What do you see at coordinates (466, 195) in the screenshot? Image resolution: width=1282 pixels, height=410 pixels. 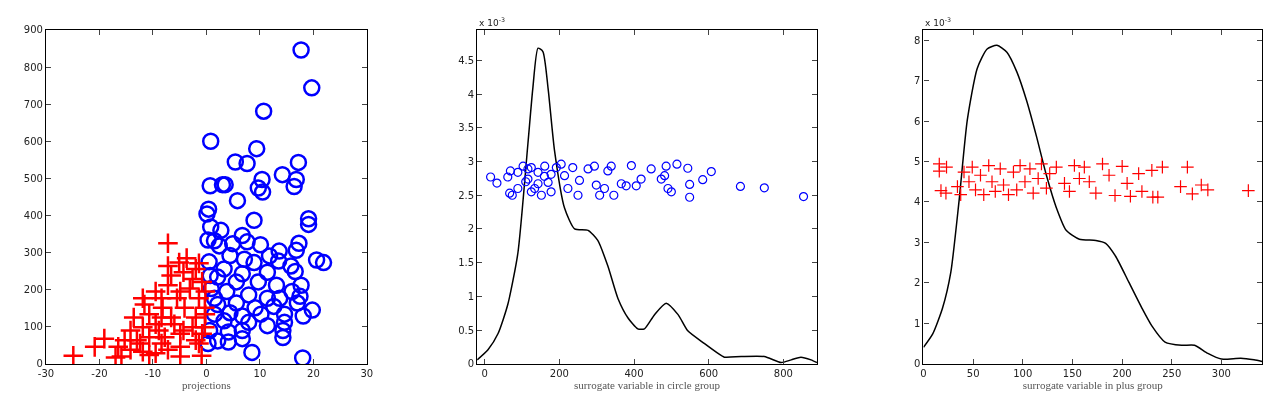 I see `y-tick-label: 2.5` at bounding box center [466, 195].